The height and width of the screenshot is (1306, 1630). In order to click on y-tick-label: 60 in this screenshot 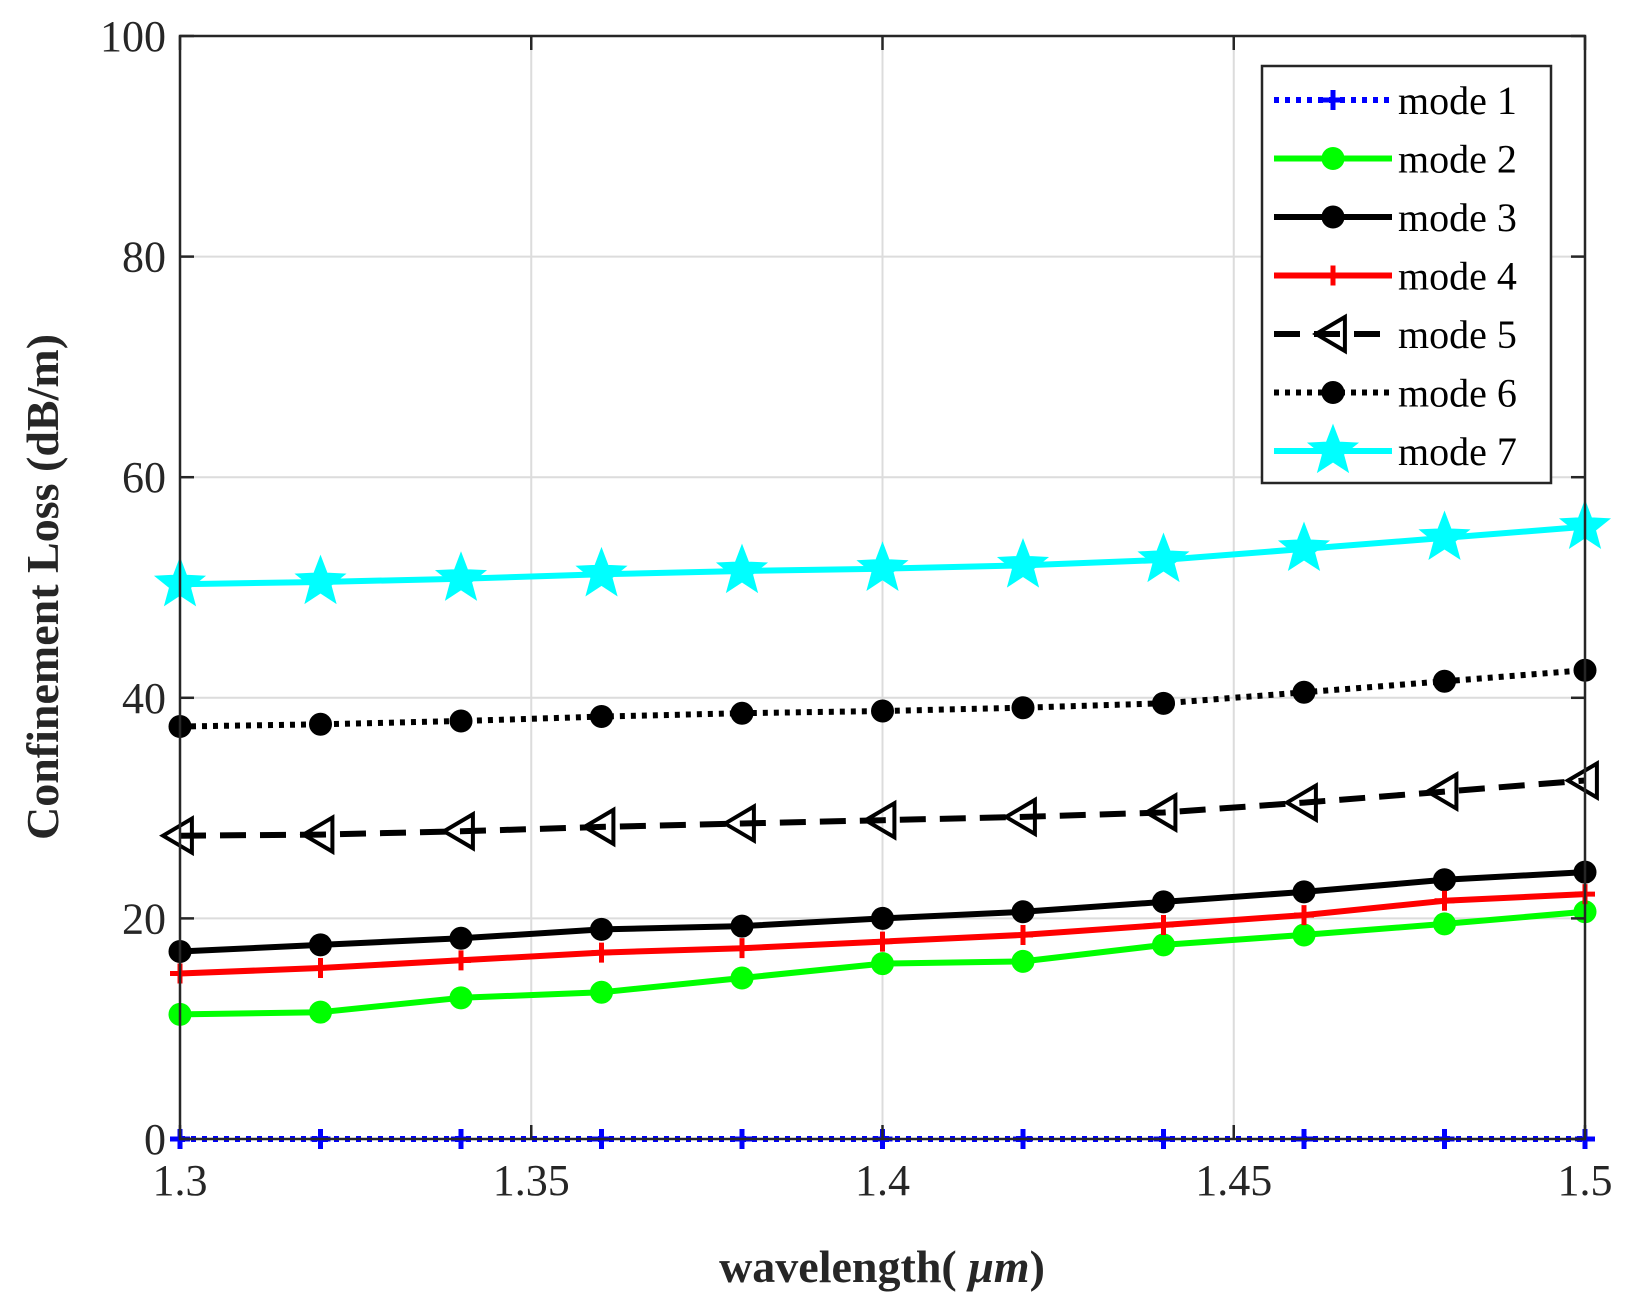, I will do `click(144, 477)`.